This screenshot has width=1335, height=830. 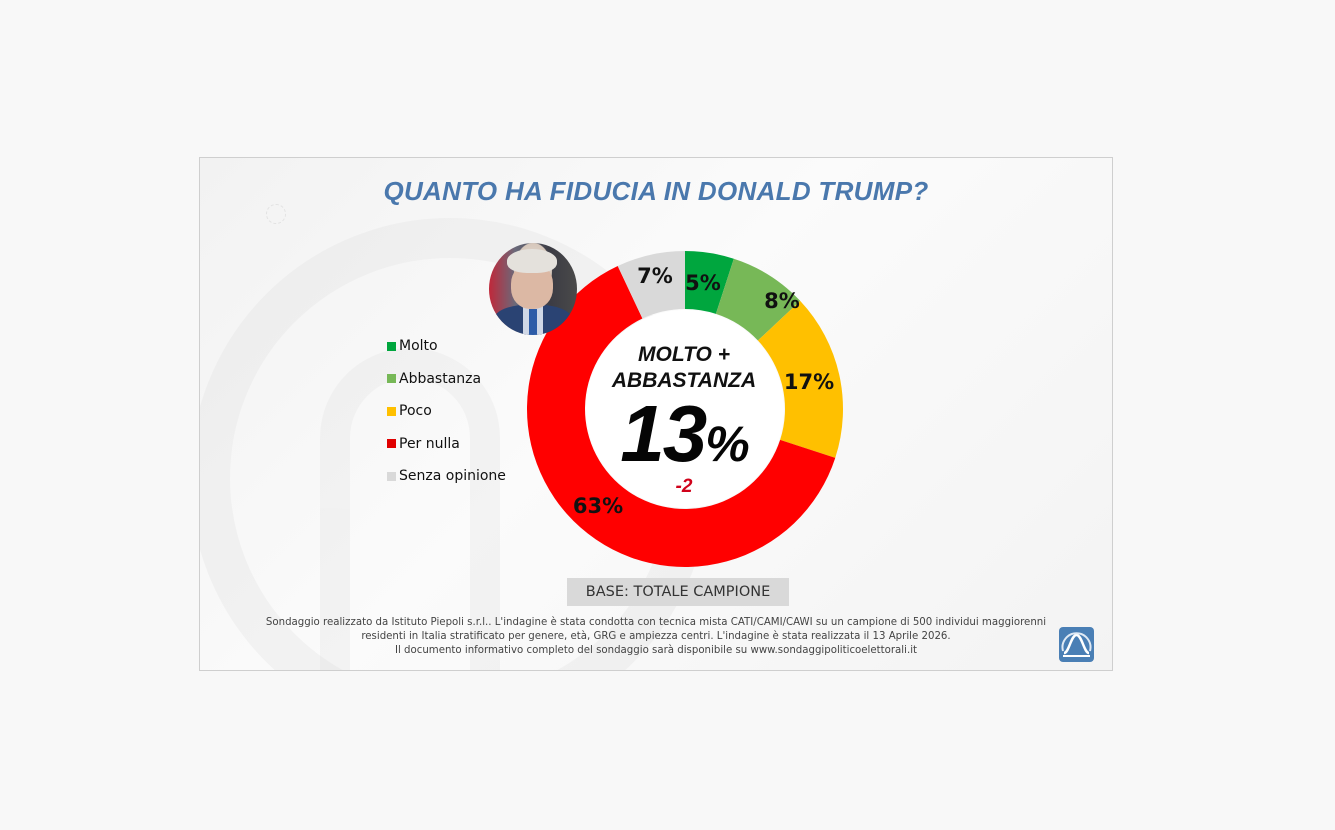 I want to click on legend-item-per-nulla: Per nulla, so click(x=446, y=444).